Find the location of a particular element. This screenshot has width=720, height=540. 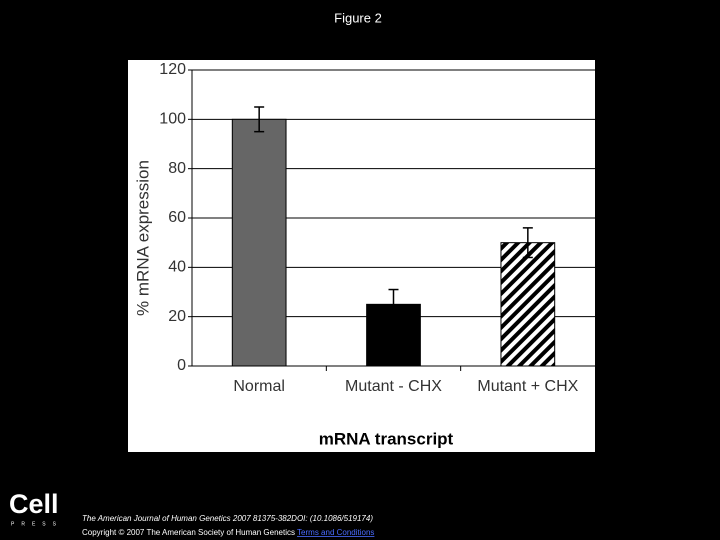

x-tick-label: Normal is located at coordinates (259, 386).